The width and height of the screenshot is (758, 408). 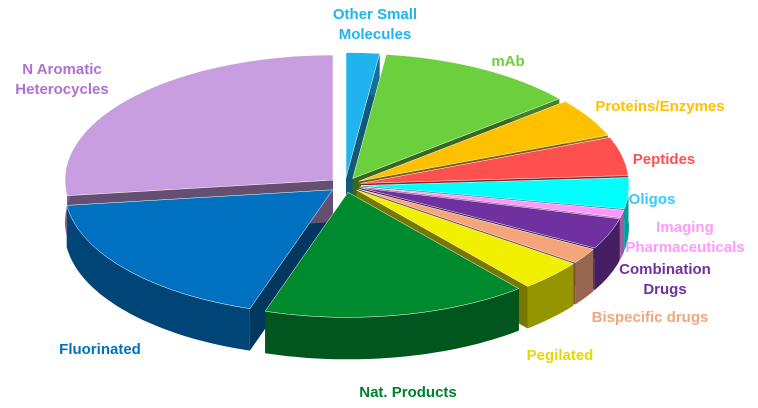 What do you see at coordinates (375, 24) in the screenshot?
I see `slice-label: Other Small Molecules` at bounding box center [375, 24].